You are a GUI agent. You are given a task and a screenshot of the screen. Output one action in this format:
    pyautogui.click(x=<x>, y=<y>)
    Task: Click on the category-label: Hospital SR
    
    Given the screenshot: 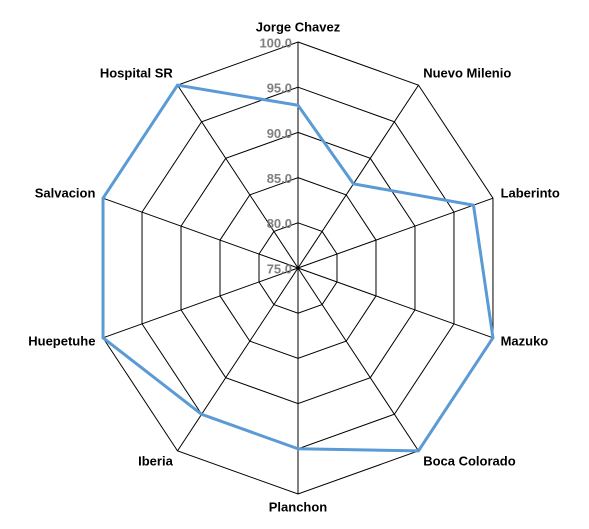 What is the action you would take?
    pyautogui.click(x=137, y=72)
    